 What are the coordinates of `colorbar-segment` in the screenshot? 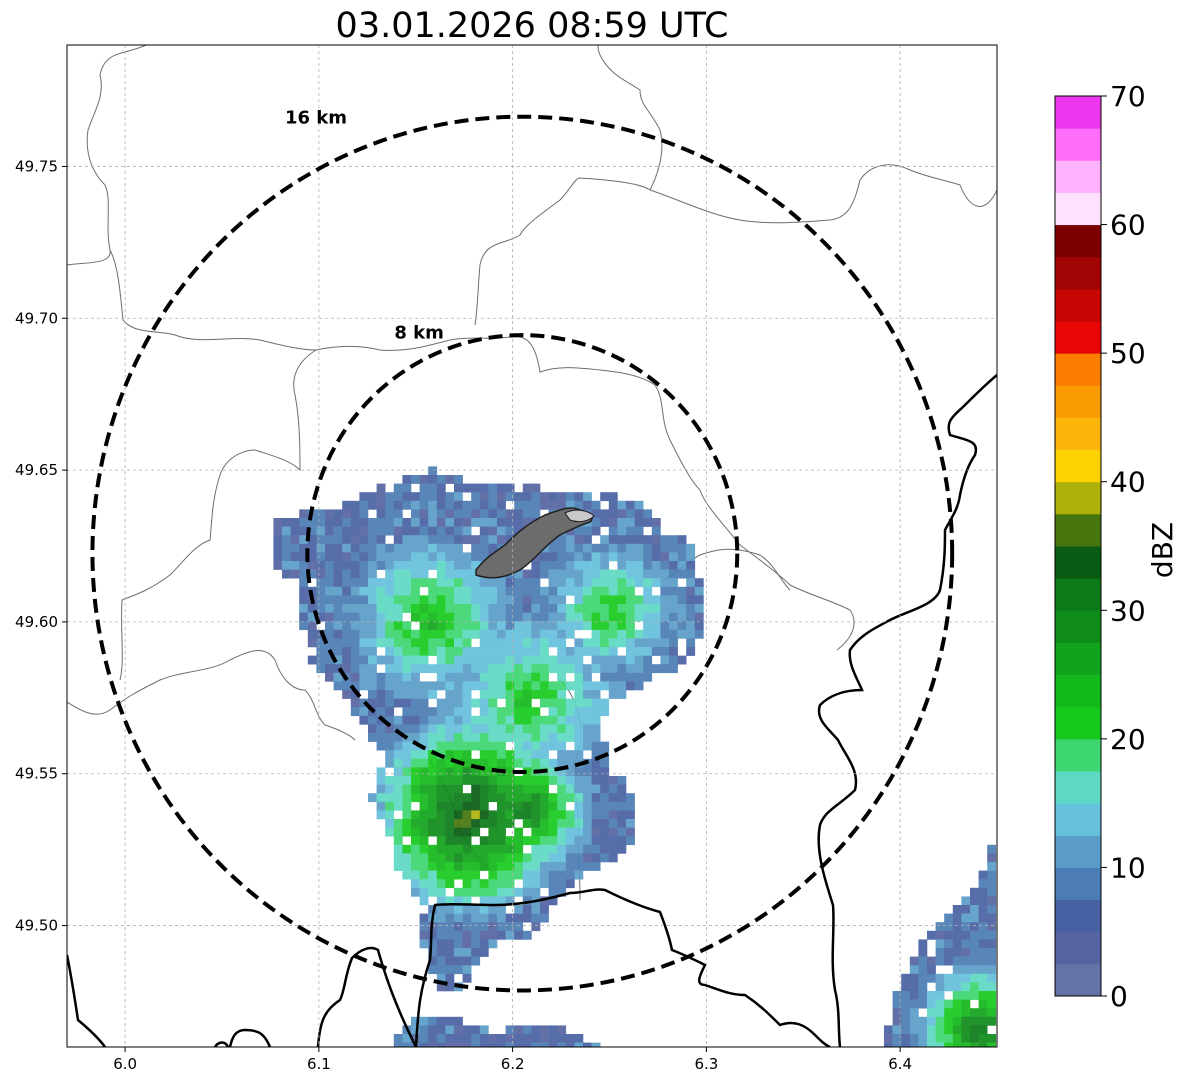 It's located at (1078, 626).